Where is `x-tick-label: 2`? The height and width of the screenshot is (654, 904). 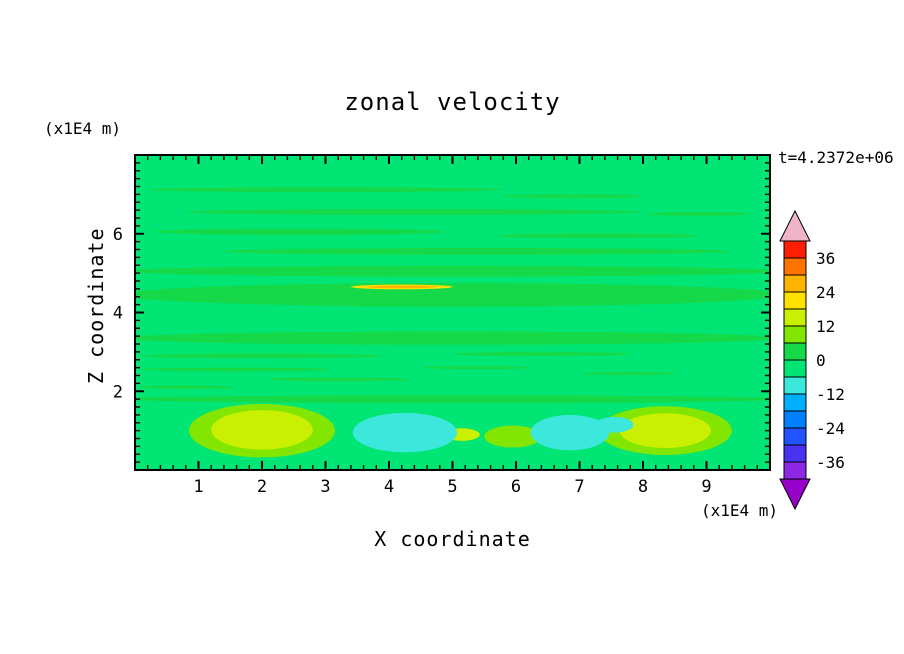 x-tick-label: 2 is located at coordinates (262, 487).